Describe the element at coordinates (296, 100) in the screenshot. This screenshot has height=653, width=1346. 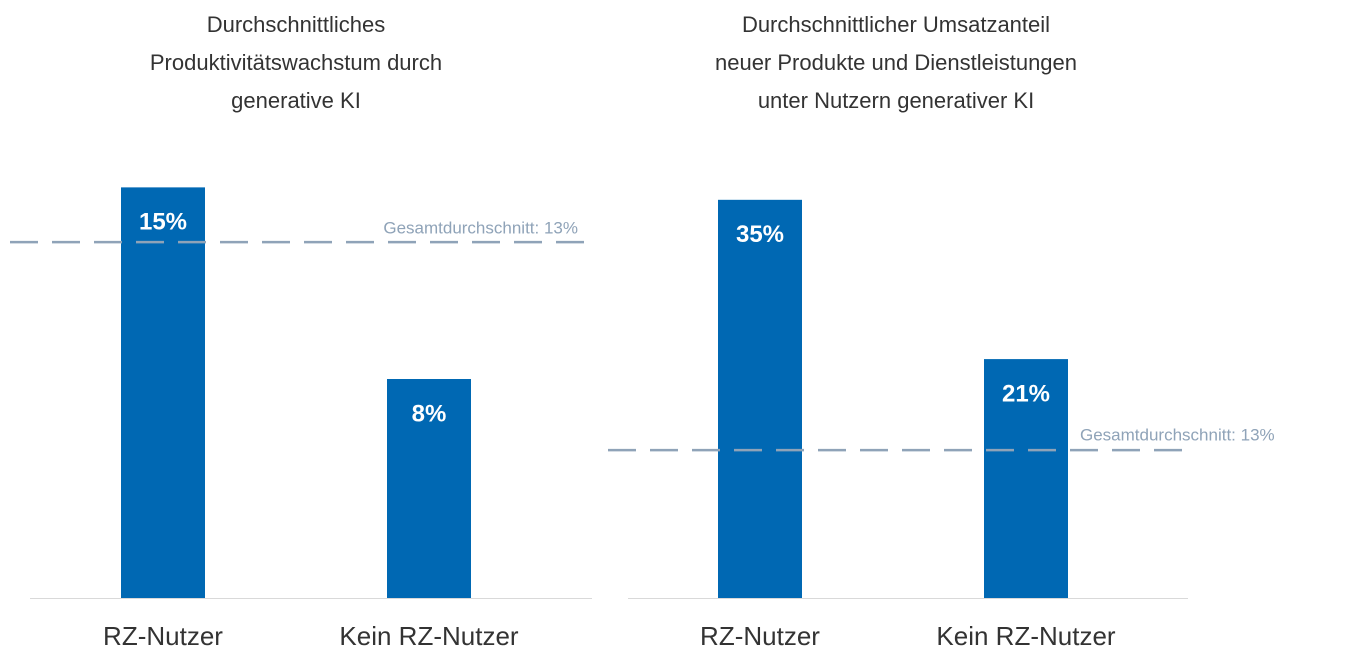
I see `chart-title: generative KI` at that location.